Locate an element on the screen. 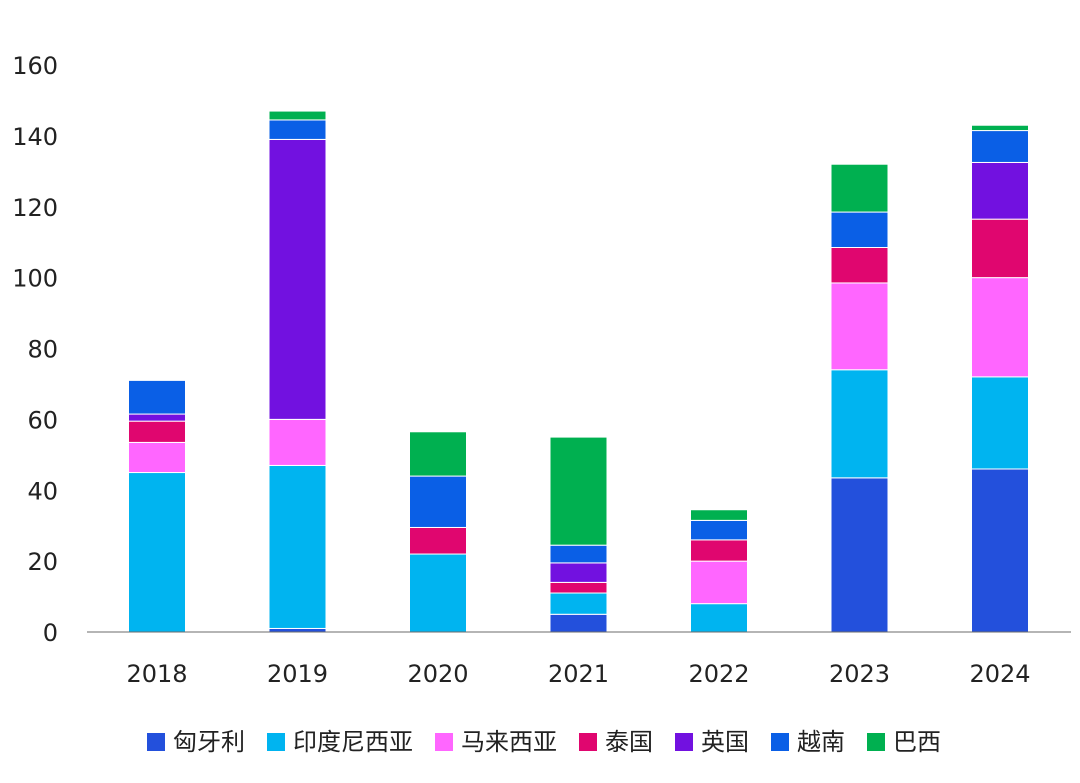  bar-stack-2023 is located at coordinates (859, 398).